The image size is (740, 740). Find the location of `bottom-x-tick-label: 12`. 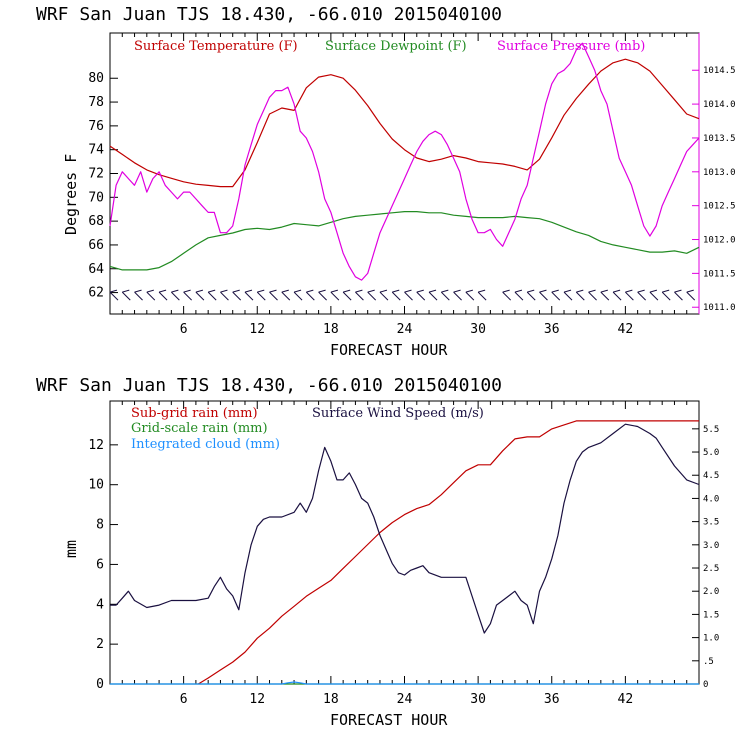

bottom-x-tick-label: 12 is located at coordinates (257, 699).